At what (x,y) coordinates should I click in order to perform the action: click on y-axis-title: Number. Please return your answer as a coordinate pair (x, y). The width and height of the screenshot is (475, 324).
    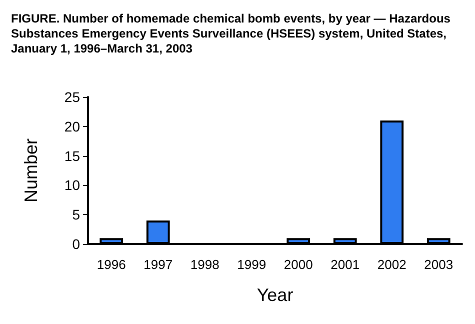
    Looking at the image, I should click on (31, 170).